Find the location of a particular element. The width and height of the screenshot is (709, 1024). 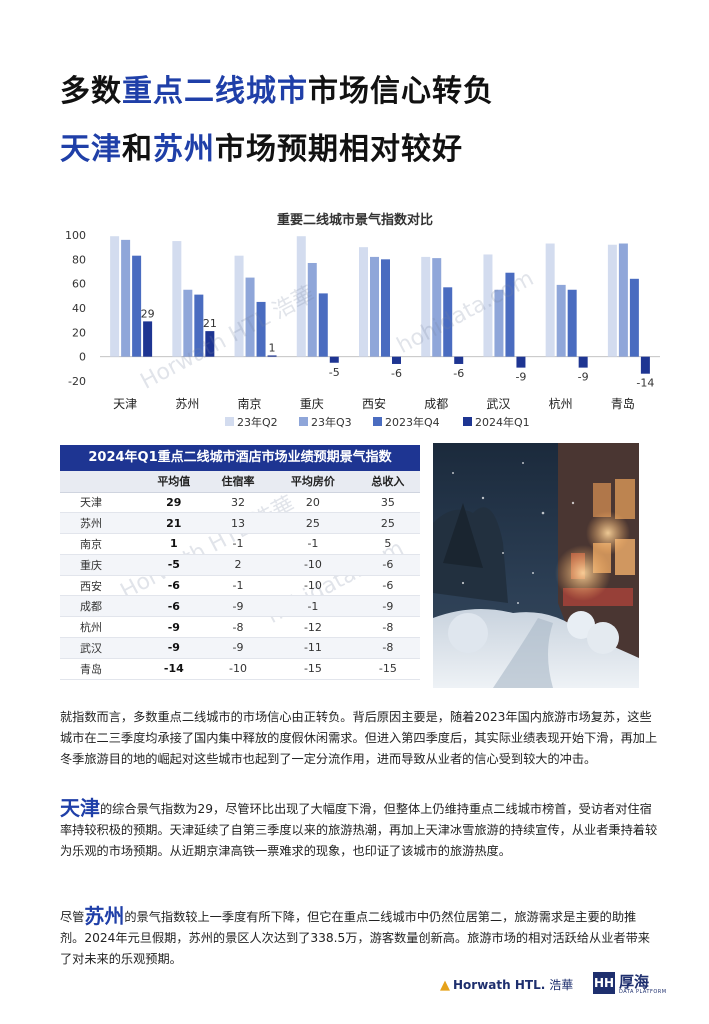

table-row: 青岛 -14 -10 -15 -15 is located at coordinates (240, 669).